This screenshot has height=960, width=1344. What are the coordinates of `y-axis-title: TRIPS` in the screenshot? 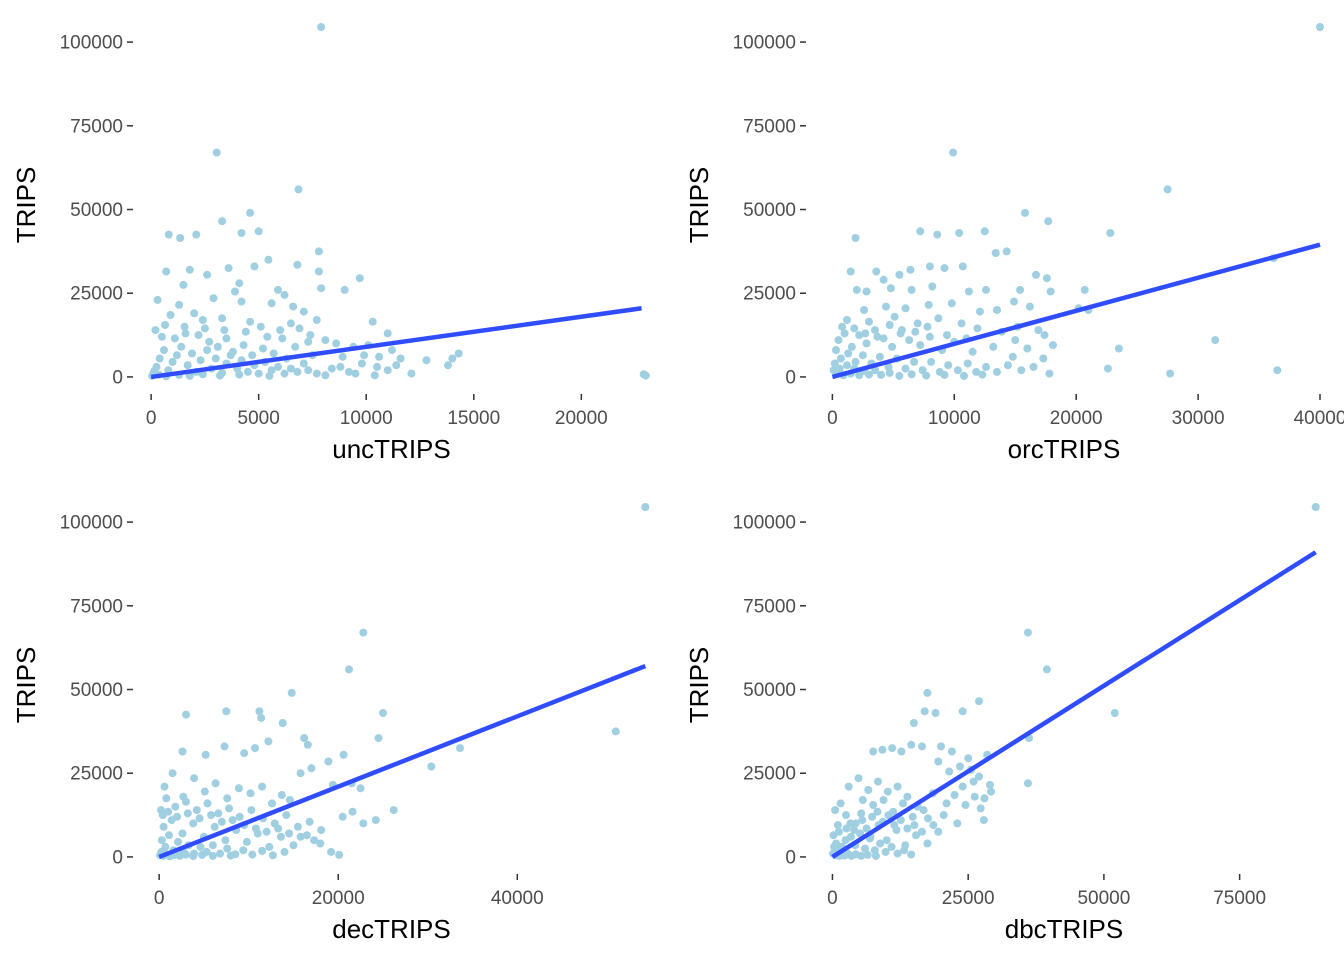 It's located at (26, 685).